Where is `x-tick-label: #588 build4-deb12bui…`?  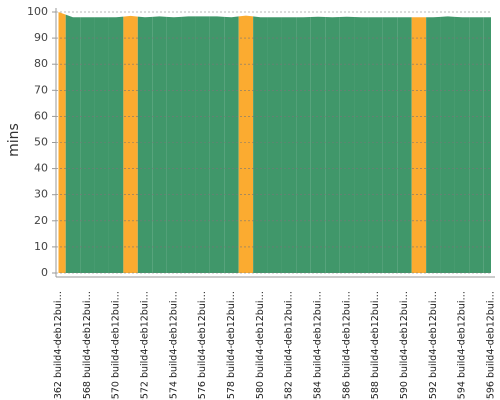
x-tick-label: #588 build4-deb12bui… is located at coordinates (375, 345).